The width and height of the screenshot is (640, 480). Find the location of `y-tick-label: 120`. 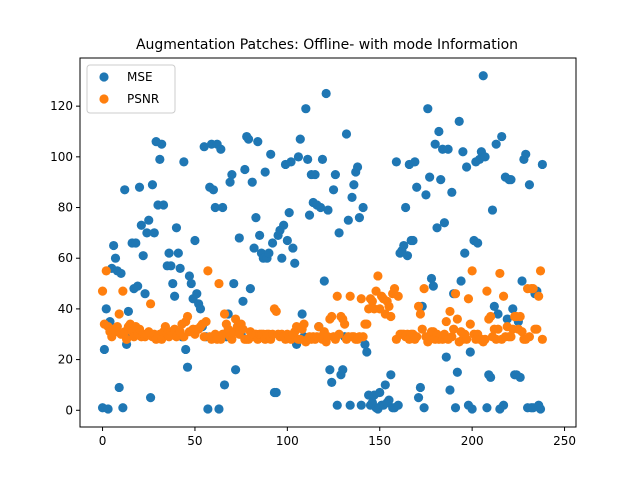

y-tick-label: 120 is located at coordinates (61, 106).